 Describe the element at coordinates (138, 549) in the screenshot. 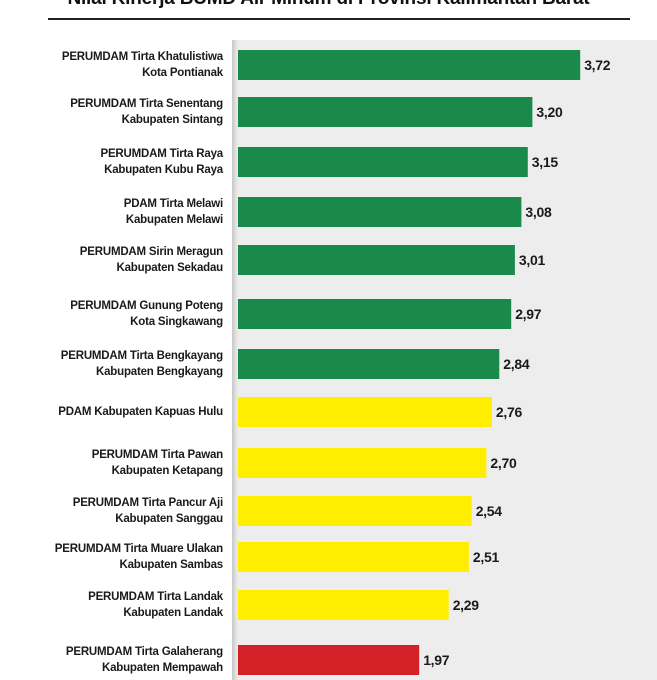

I see `category-label-line1: PERUMDAM Tirta Muare Ulakan` at that location.